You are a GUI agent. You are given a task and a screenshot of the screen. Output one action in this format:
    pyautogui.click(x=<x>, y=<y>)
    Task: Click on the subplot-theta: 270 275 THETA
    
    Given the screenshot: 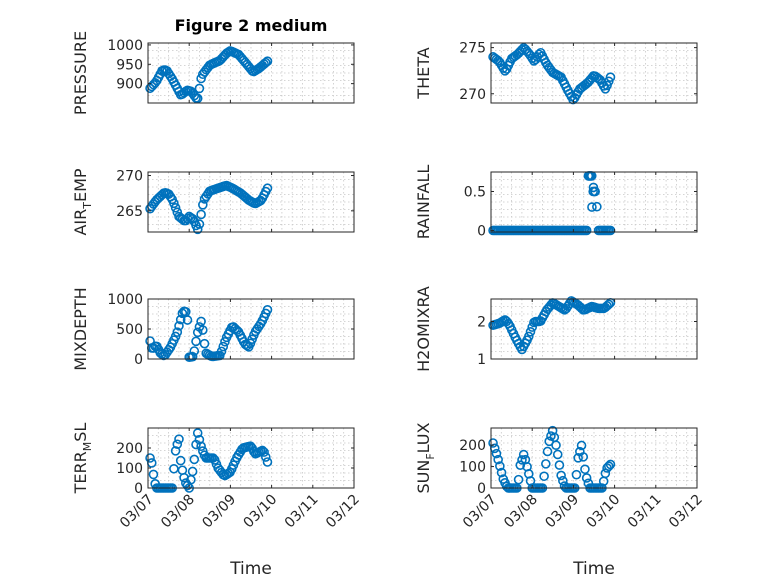 What is the action you would take?
    pyautogui.click(x=556, y=73)
    